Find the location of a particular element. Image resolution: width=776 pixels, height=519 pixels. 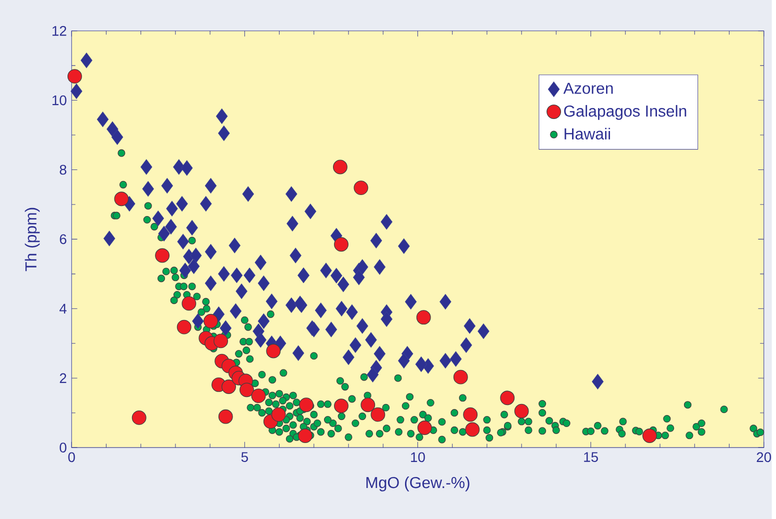

x-tick-label: 15 is located at coordinates (591, 457).